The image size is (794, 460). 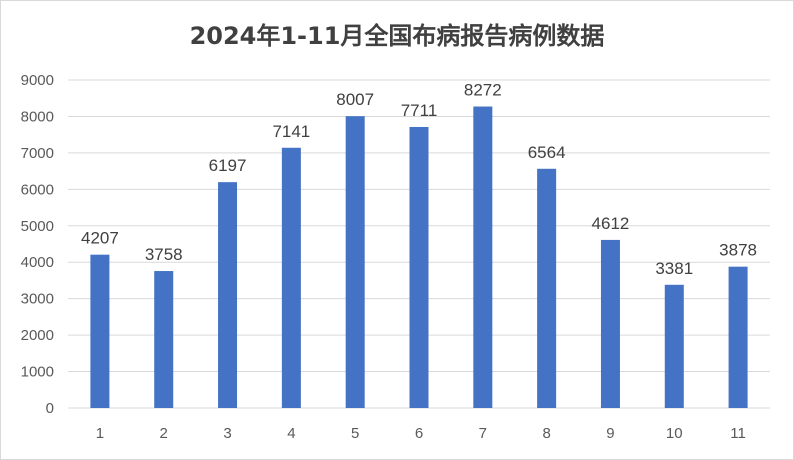 What do you see at coordinates (674, 268) in the screenshot?
I see `data-label: 3381` at bounding box center [674, 268].